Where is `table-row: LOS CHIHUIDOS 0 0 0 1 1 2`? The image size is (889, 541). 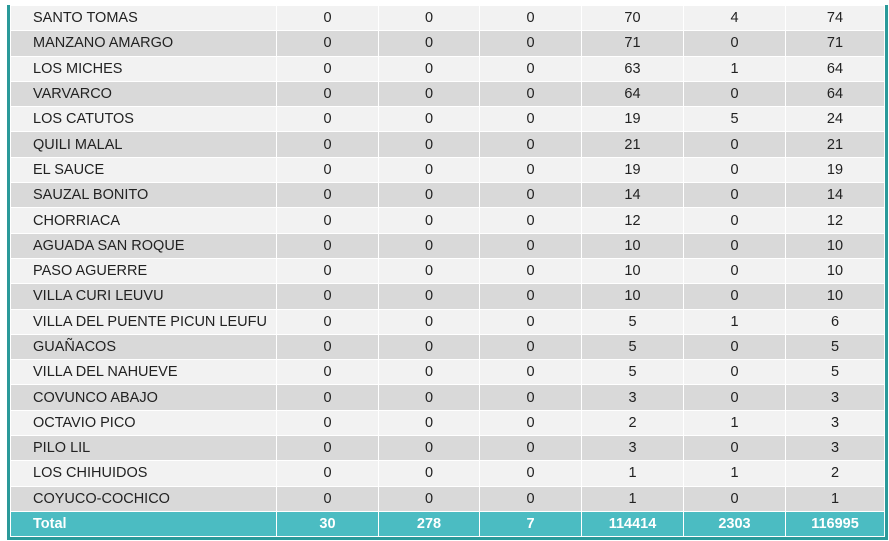
table-row: LOS CHIHUIDOS 0 0 0 1 1 2 is located at coordinates (447, 473).